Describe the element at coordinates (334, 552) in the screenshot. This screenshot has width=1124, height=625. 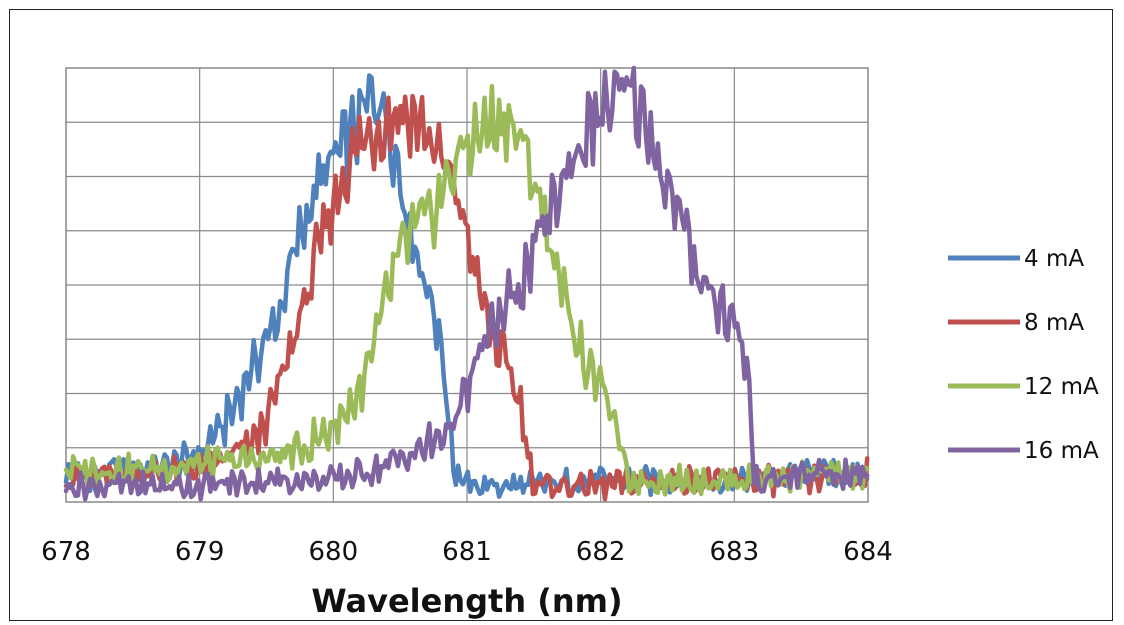
I see `x-tick-label: 680` at that location.